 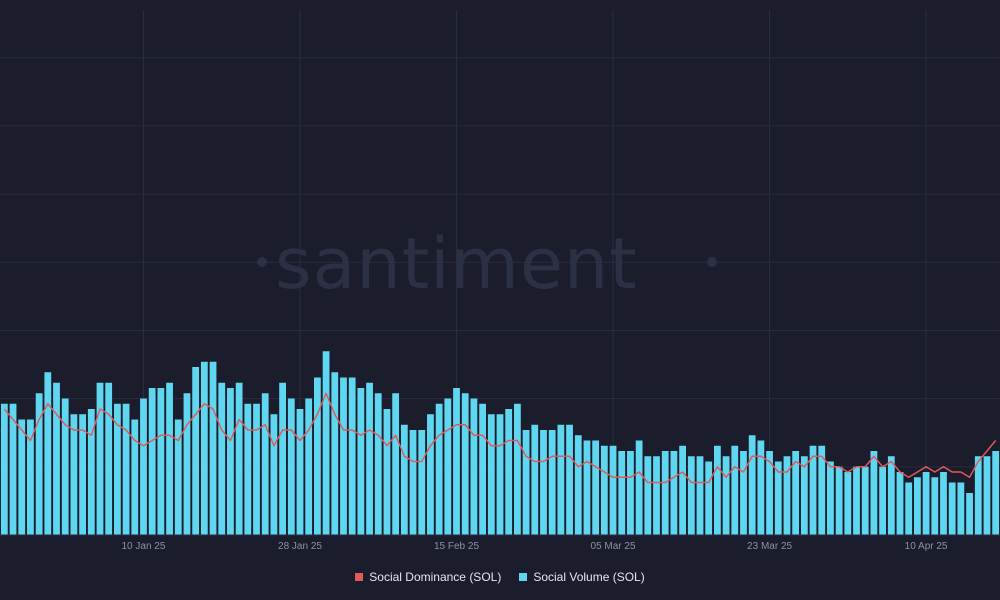 I want to click on legend-item-social-volume: Social Volume (SOL), so click(x=582, y=577).